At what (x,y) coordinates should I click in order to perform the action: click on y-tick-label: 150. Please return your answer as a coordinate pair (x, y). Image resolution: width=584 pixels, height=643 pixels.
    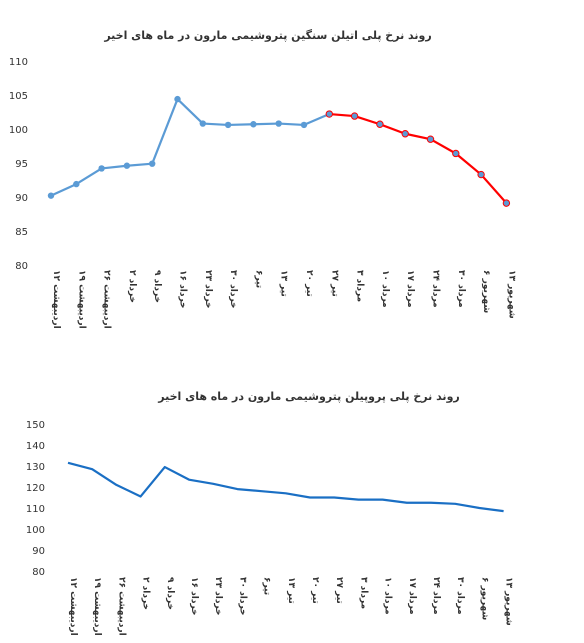
    Looking at the image, I should click on (35, 425).